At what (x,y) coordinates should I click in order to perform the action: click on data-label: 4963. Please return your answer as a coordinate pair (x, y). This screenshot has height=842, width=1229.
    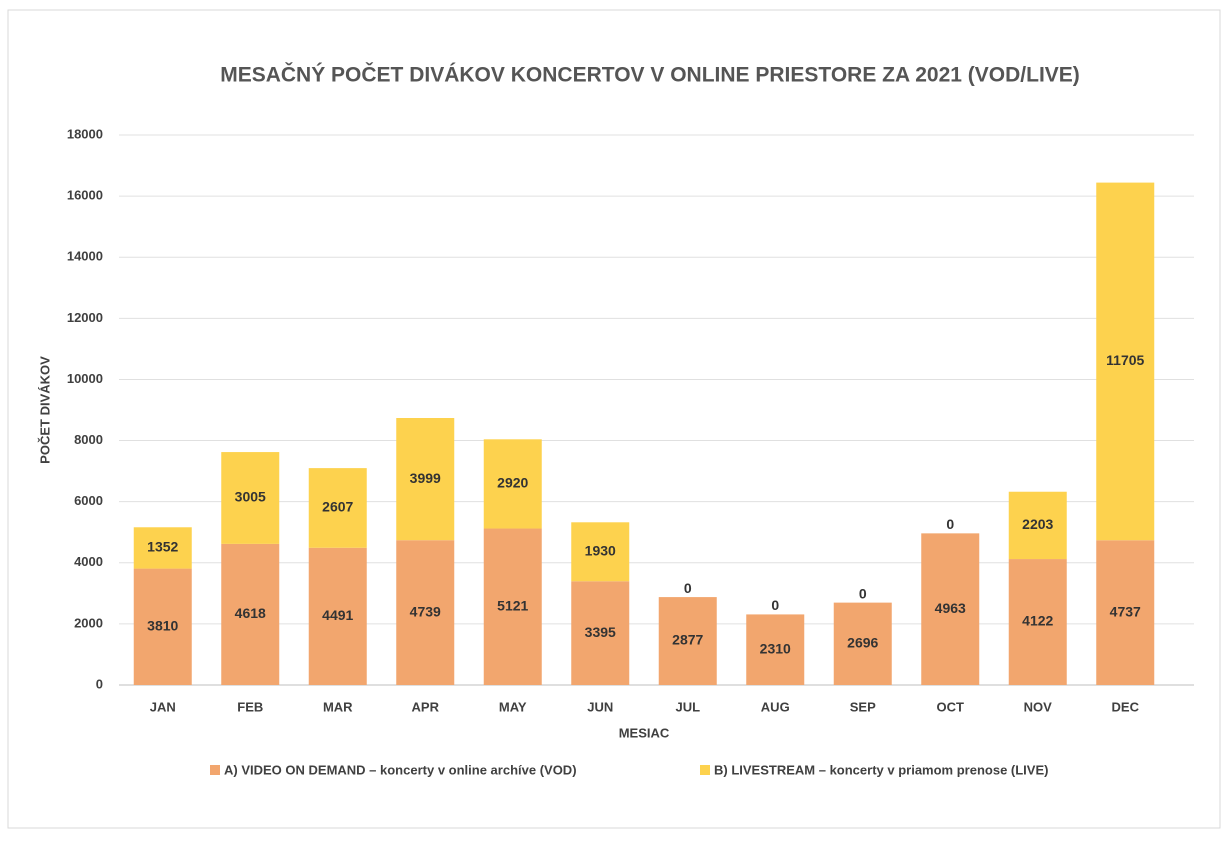
    Looking at the image, I should click on (950, 608).